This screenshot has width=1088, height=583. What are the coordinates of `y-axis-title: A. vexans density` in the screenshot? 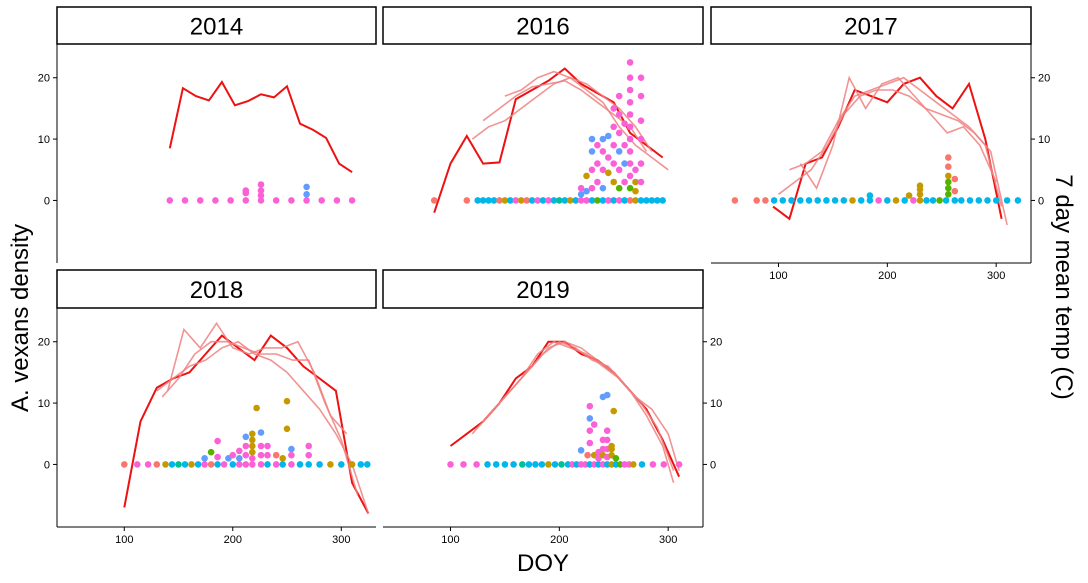 It's located at (20, 318).